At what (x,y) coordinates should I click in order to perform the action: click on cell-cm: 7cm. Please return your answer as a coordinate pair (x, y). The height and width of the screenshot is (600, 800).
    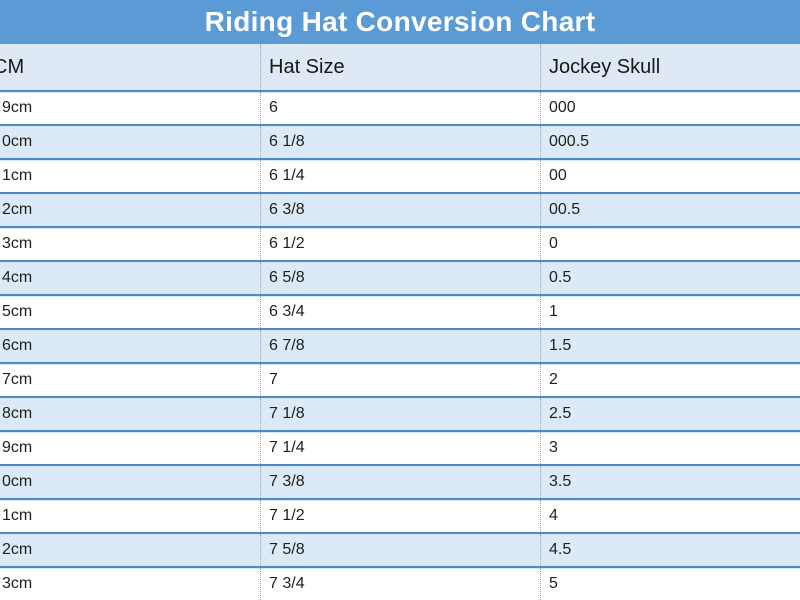
    Looking at the image, I should click on (17, 379).